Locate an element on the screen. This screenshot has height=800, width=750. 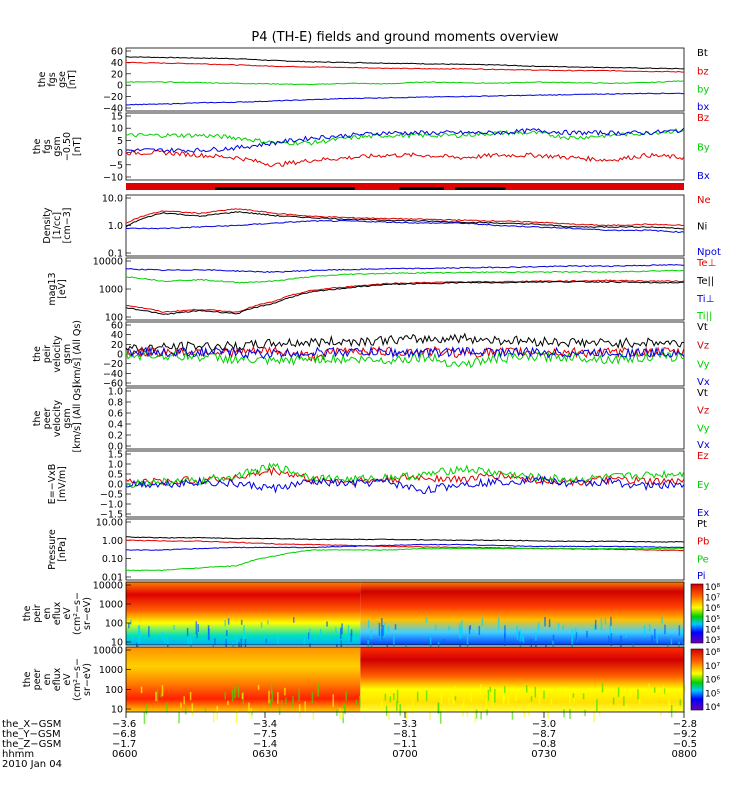
x-axis-value: −1.4 is located at coordinates (265, 744).